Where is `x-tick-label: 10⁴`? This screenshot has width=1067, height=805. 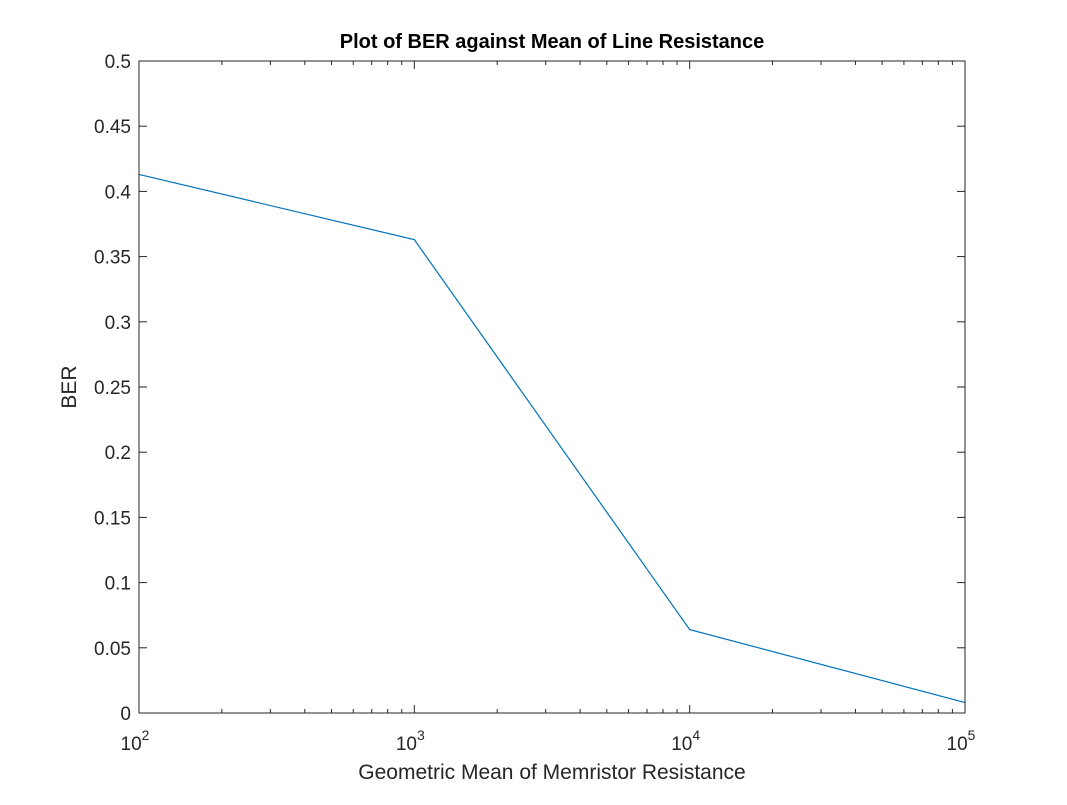 x-tick-label: 10⁴ is located at coordinates (685, 741).